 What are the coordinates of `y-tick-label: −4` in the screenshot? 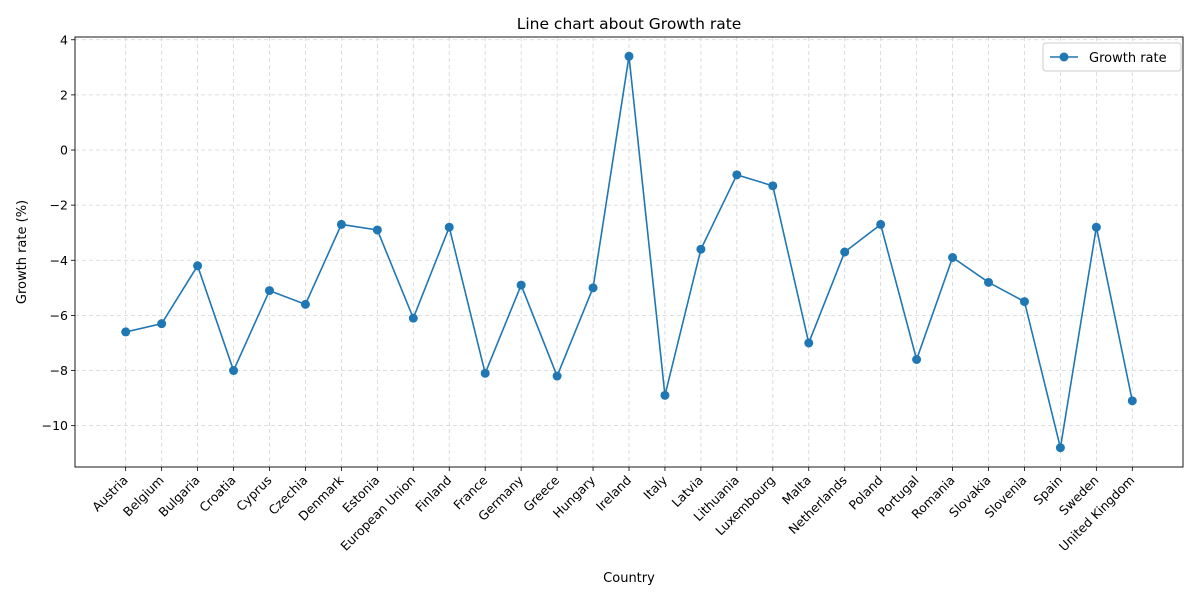 It's located at (59, 260).